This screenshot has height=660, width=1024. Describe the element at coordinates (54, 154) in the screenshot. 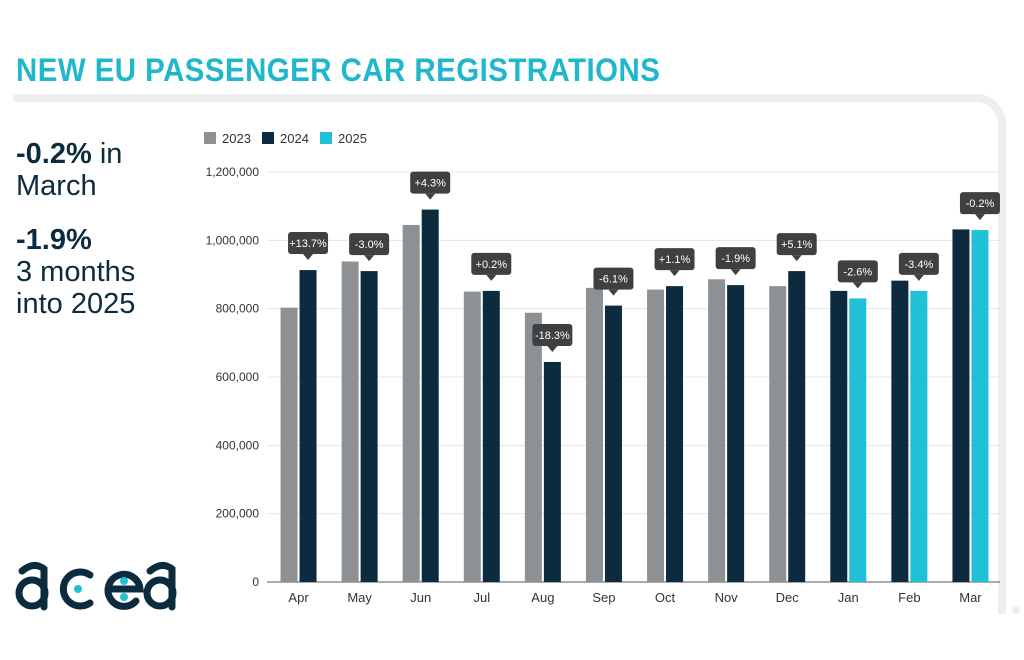

I see `march-change-value: -0.2%` at that location.